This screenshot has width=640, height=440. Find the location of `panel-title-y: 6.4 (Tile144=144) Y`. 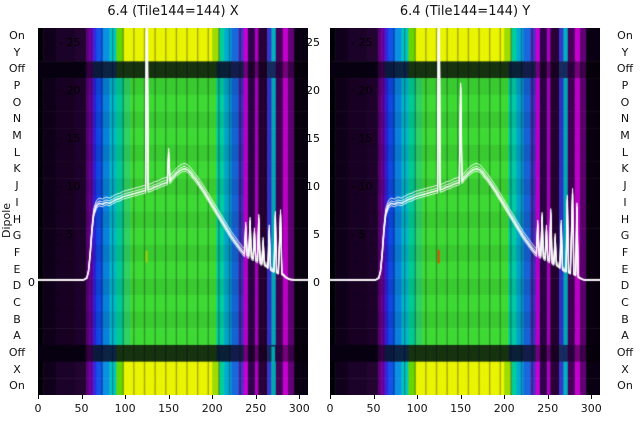

panel-title-y: 6.4 (Tile144=144) Y is located at coordinates (465, 11).